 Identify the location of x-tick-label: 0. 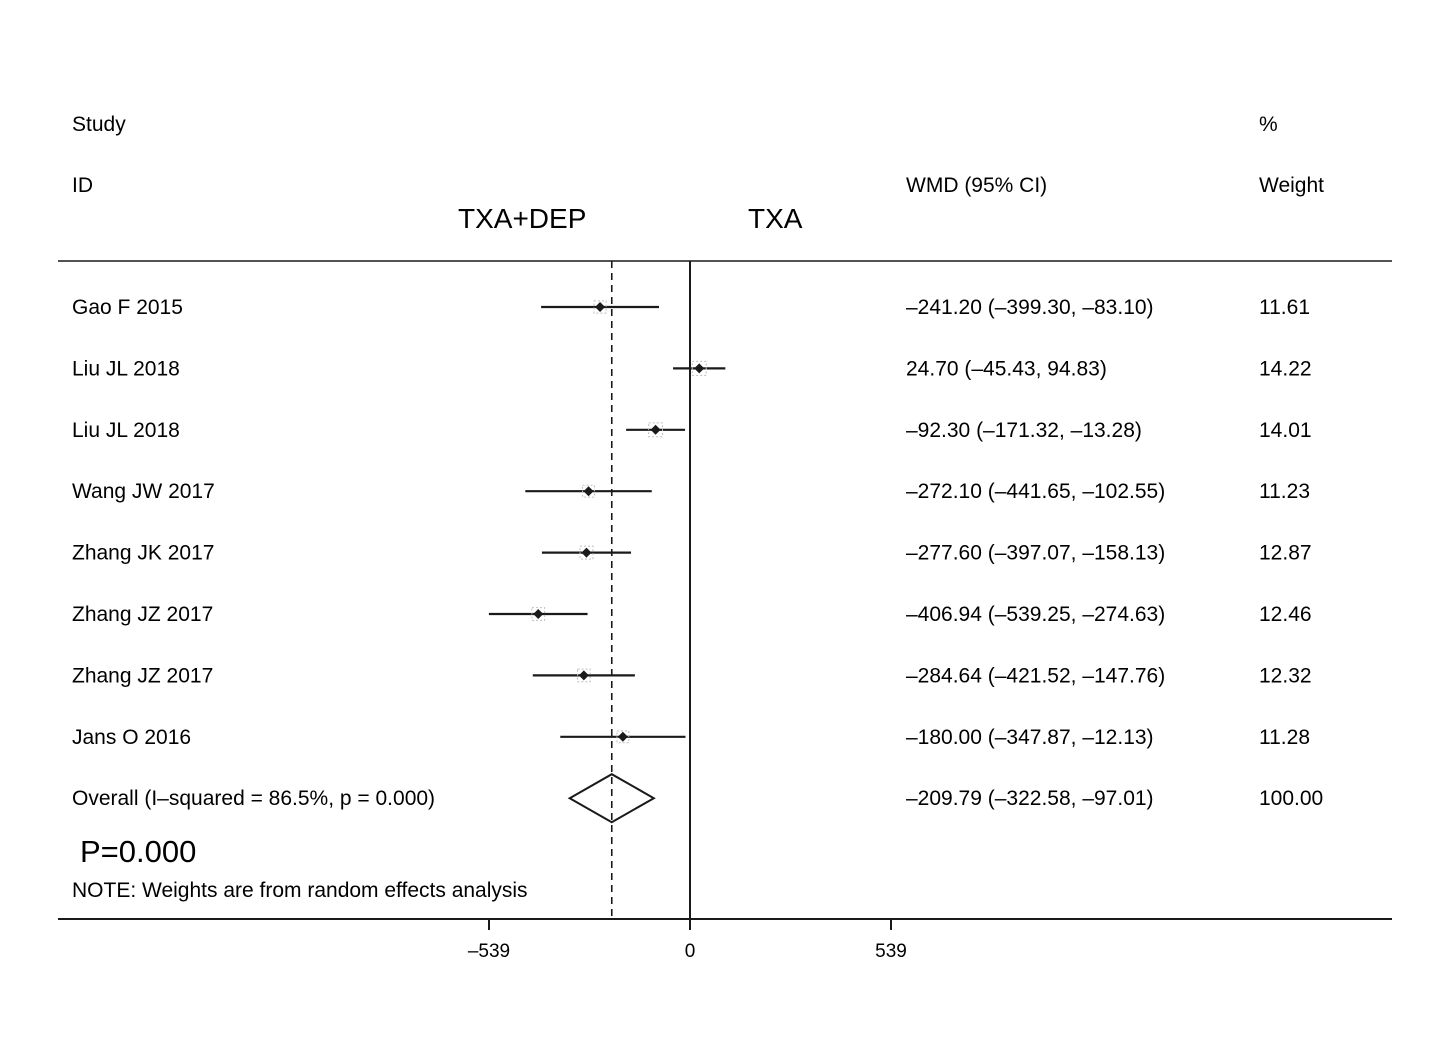
(690, 951).